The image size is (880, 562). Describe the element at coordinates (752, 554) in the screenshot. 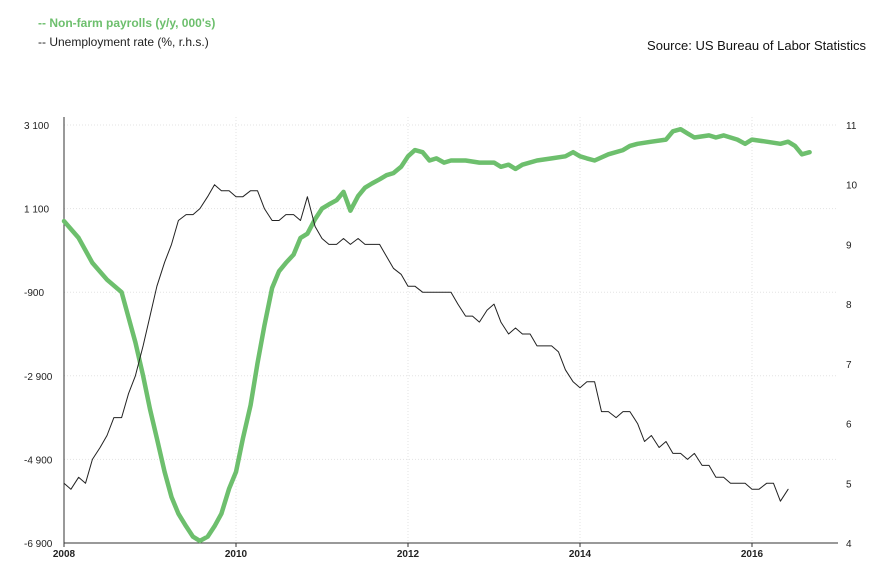

I see `x-tick-label: 2016` at that location.